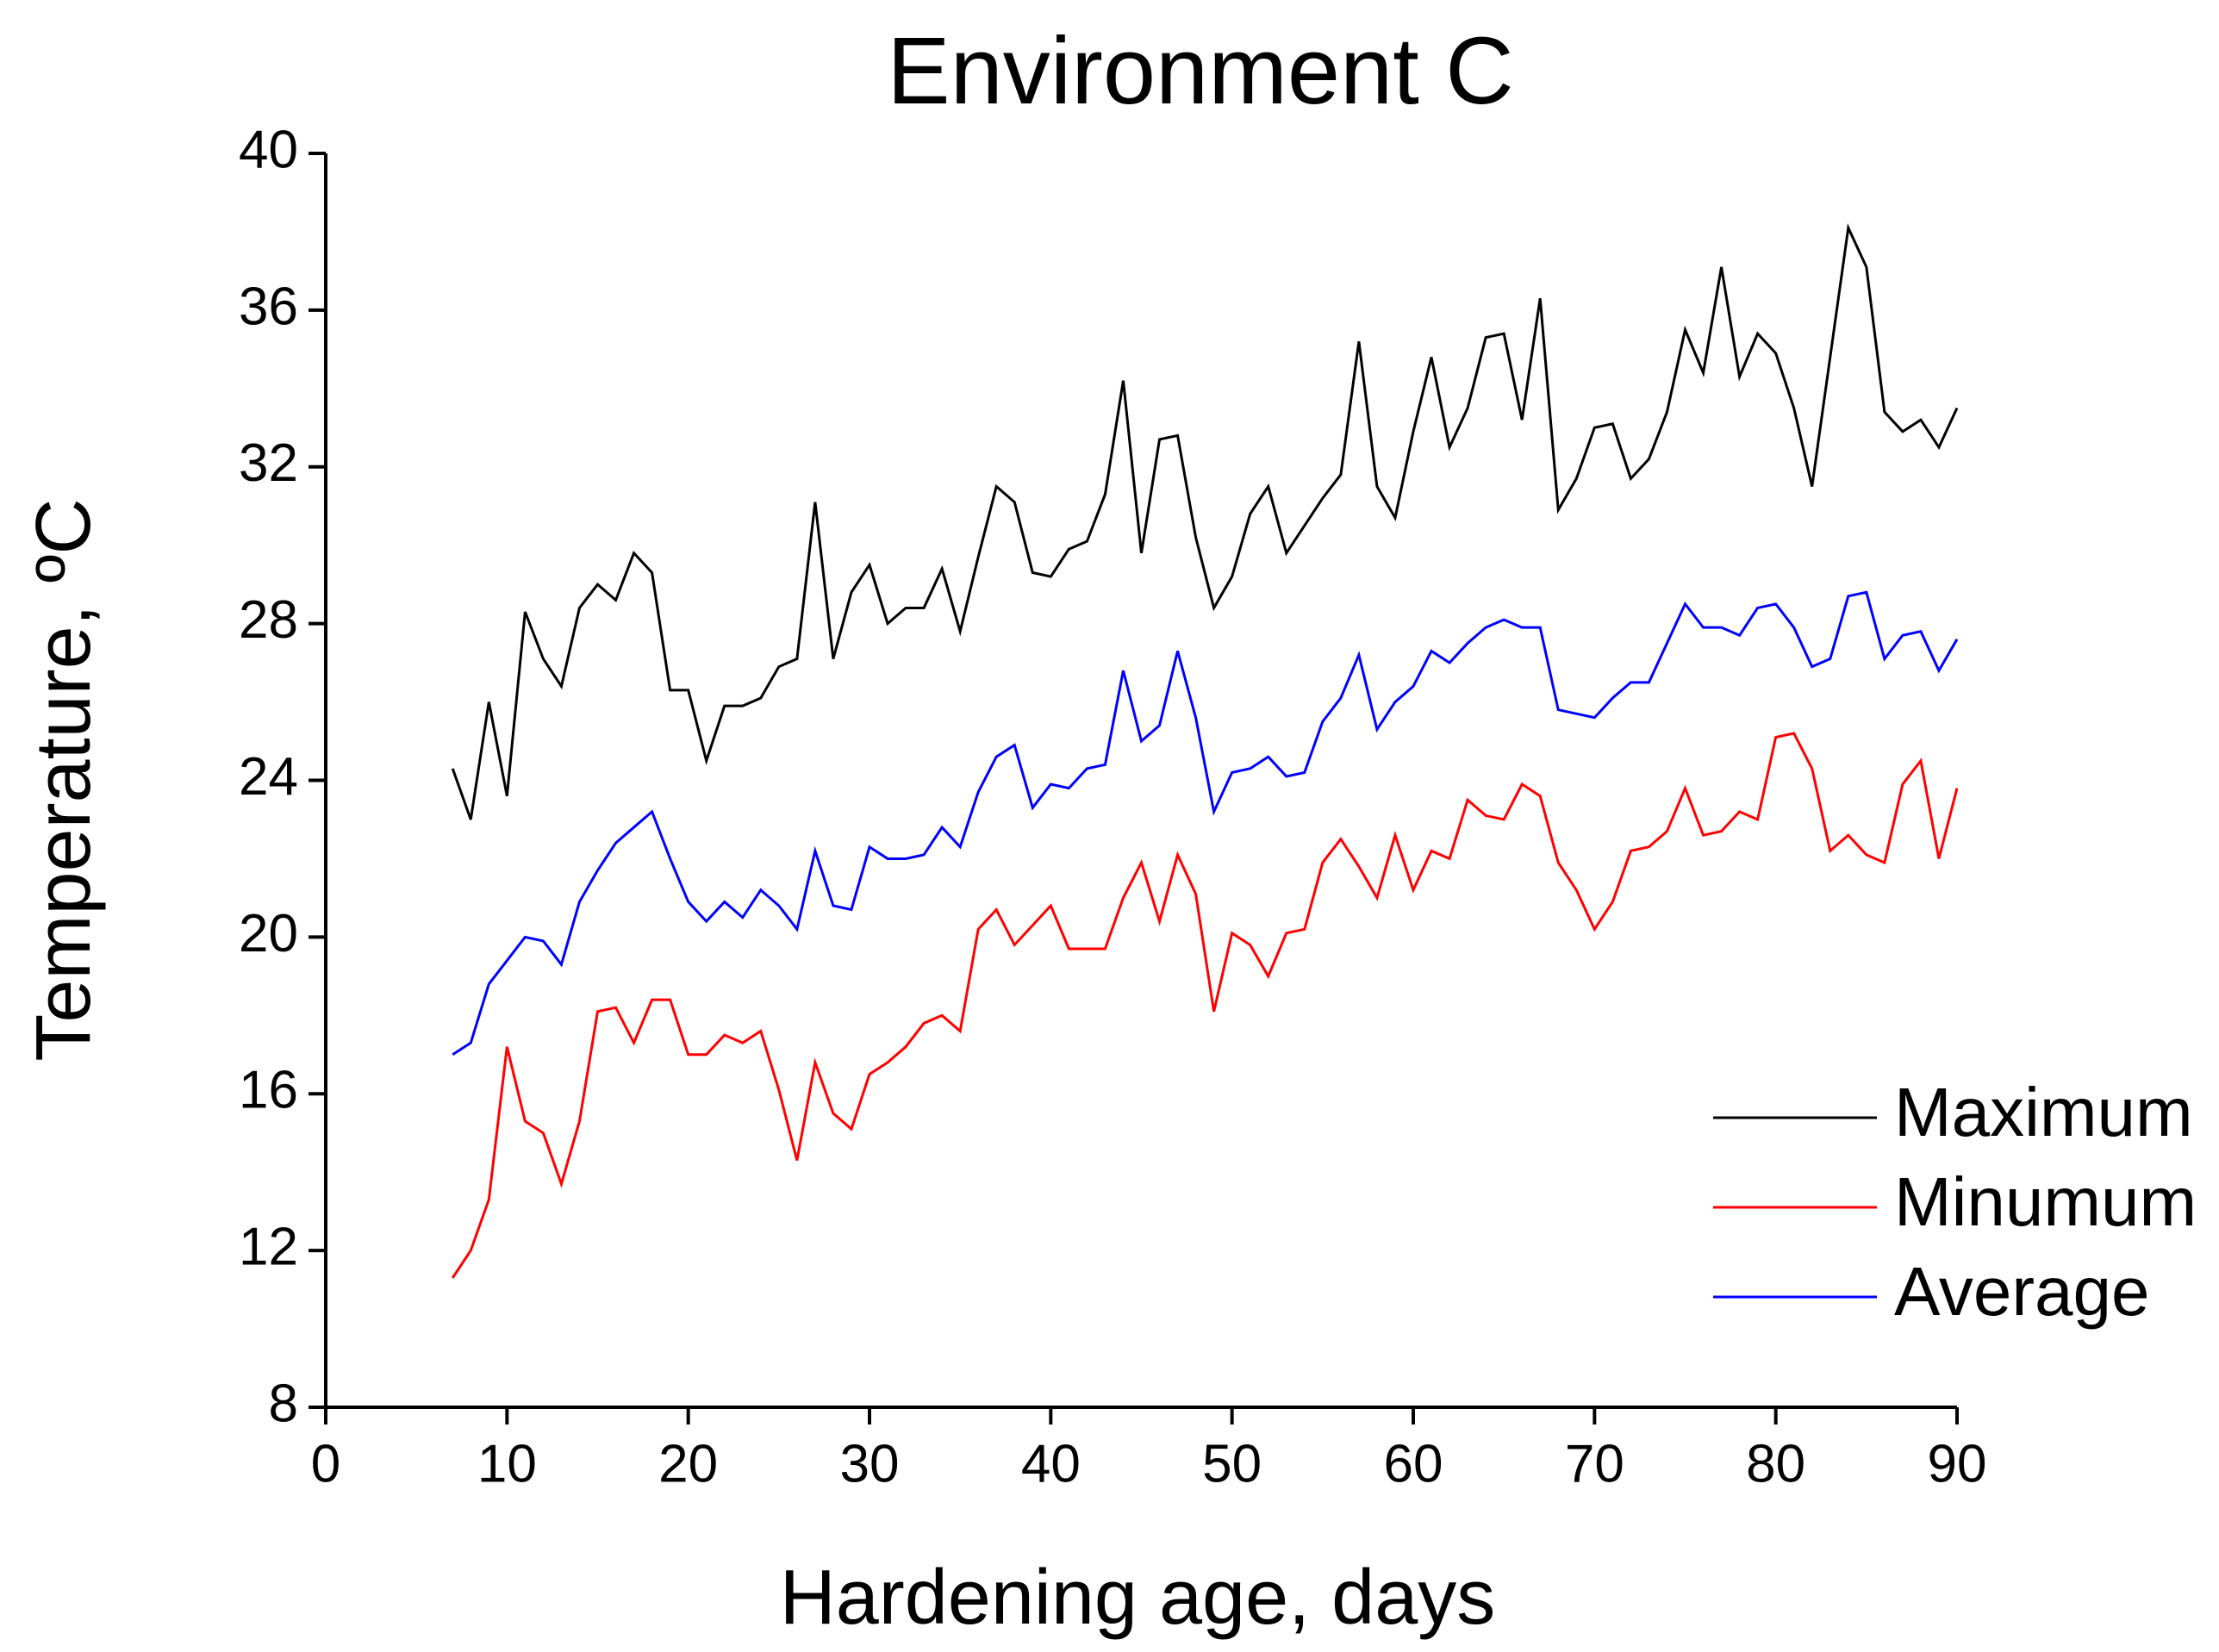 The image size is (2219, 1652). What do you see at coordinates (268, 463) in the screenshot?
I see `y-tick-label: 32` at bounding box center [268, 463].